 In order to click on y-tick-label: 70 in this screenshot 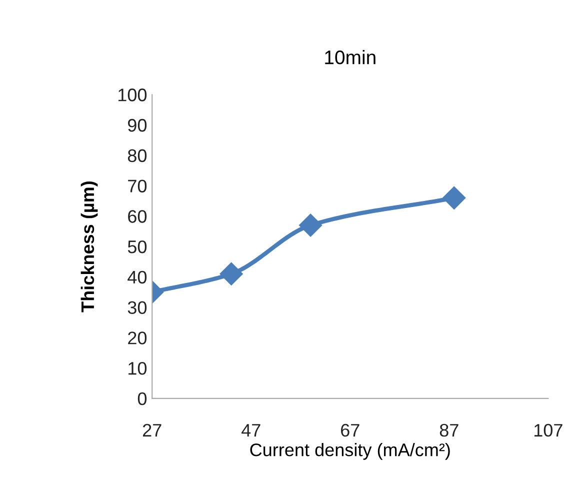, I will do `click(137, 186)`.